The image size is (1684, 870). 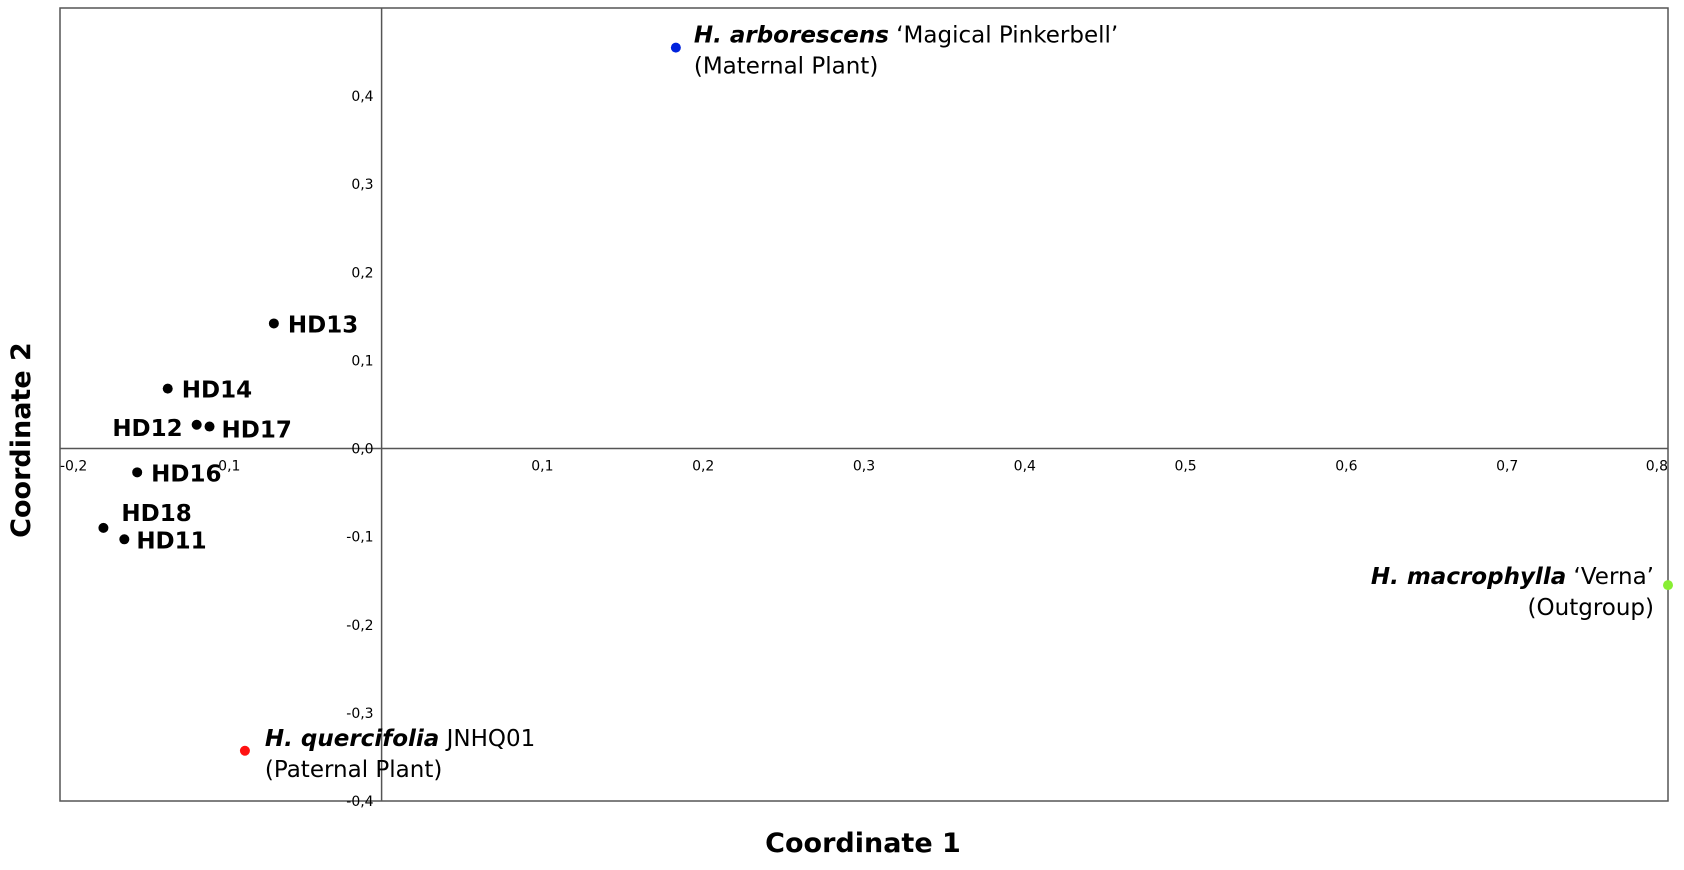 I want to click on y-tick-label: 0,2, so click(x=362, y=273).